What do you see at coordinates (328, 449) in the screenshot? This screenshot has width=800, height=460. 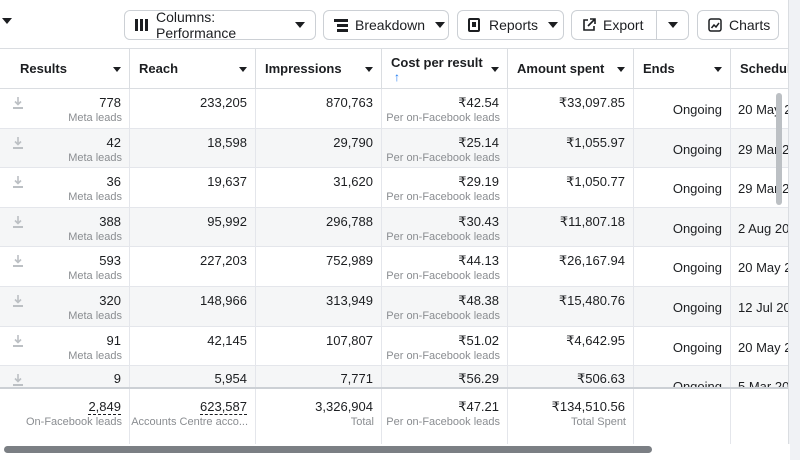 I see `horizontal-scrollbar` at bounding box center [328, 449].